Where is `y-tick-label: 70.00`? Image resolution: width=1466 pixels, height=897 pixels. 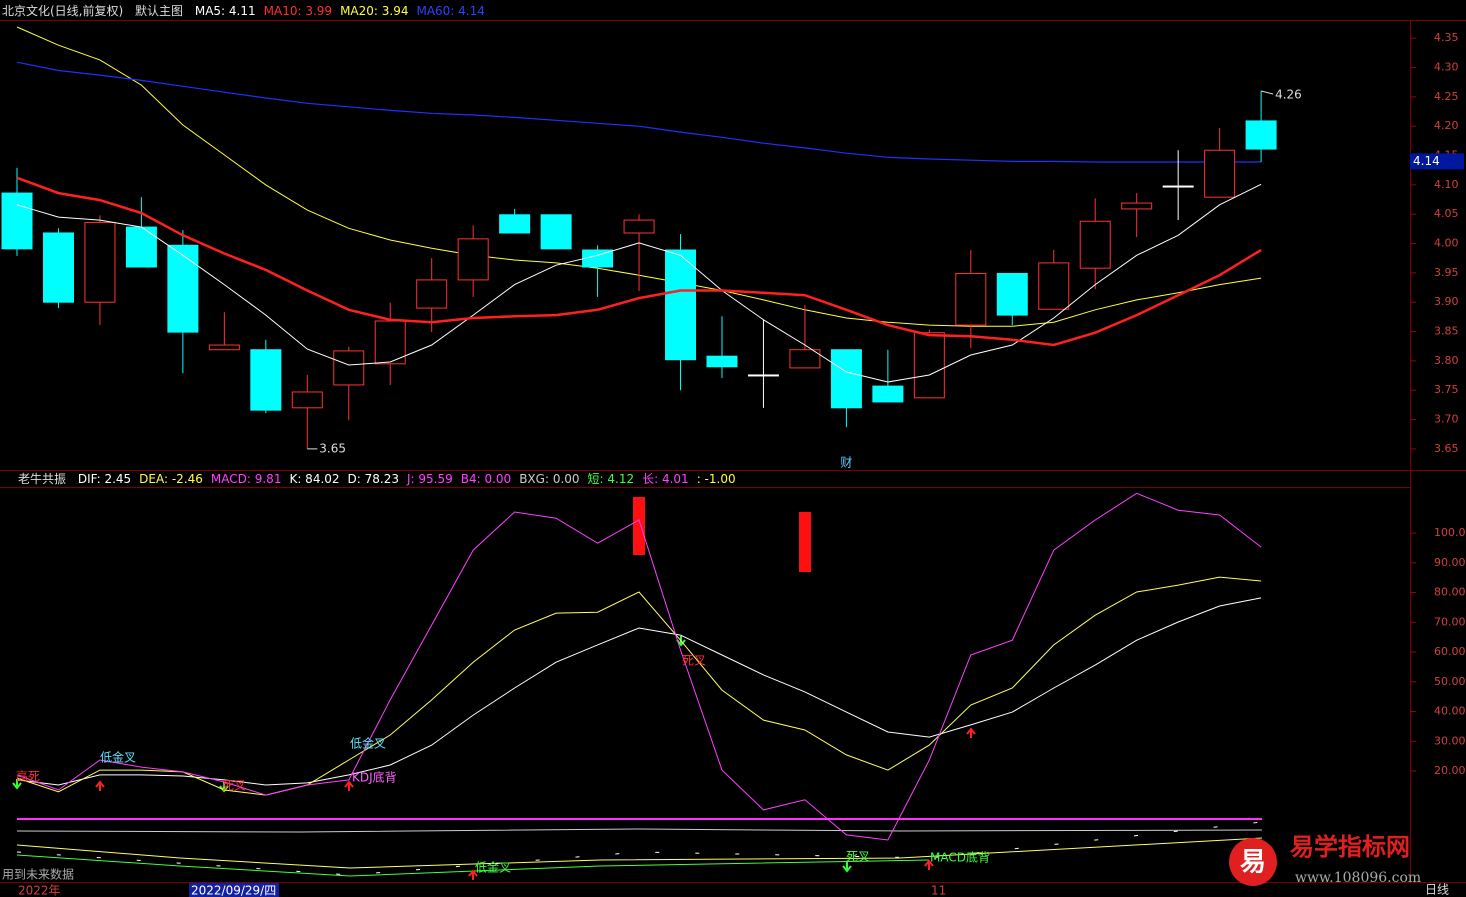
y-tick-label: 70.00 is located at coordinates (1450, 621).